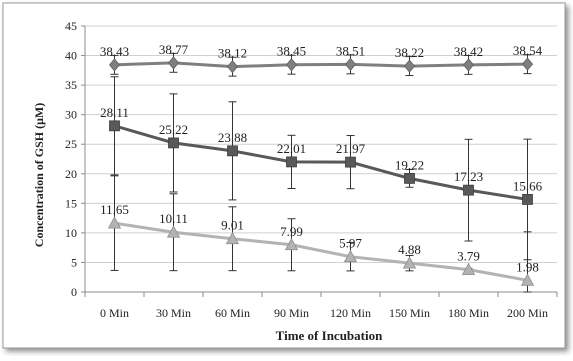 The height and width of the screenshot is (361, 573). Describe the element at coordinates (74, 262) in the screenshot. I see `y-tick-label: 5` at that location.